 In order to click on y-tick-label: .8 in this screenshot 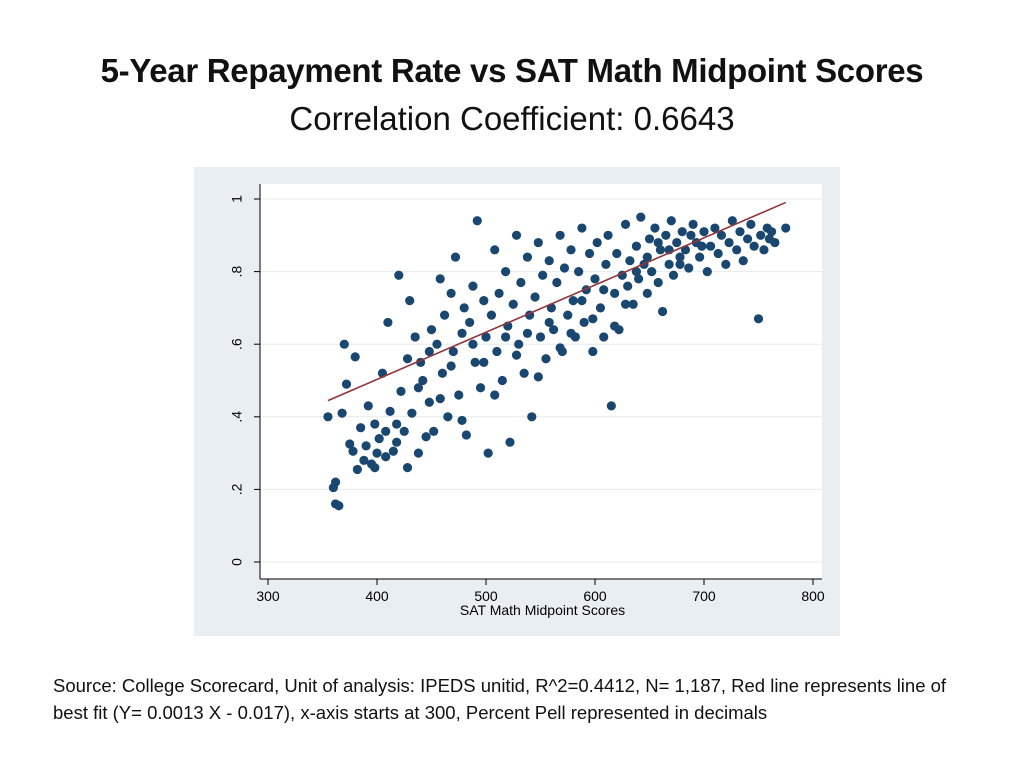, I will do `click(237, 272)`.